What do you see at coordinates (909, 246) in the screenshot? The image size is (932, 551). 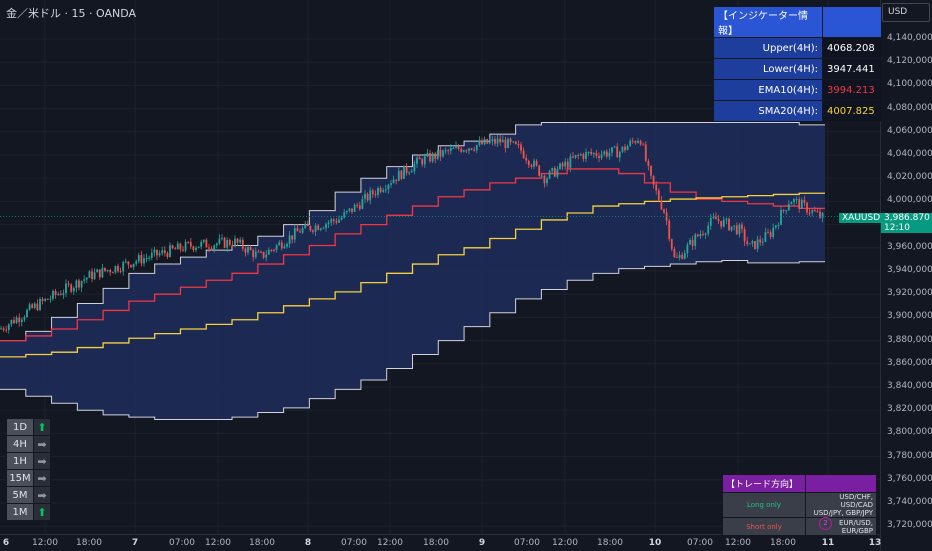 I see `price-tick: 3,960,000` at bounding box center [909, 246].